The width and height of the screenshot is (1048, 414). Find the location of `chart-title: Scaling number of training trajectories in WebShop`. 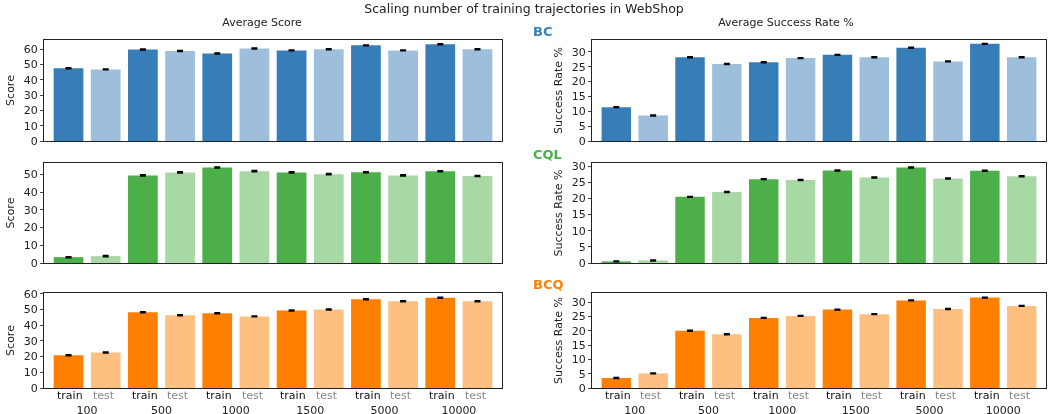

chart-title: Scaling number of training trajectories in WebShop is located at coordinates (524, 8).